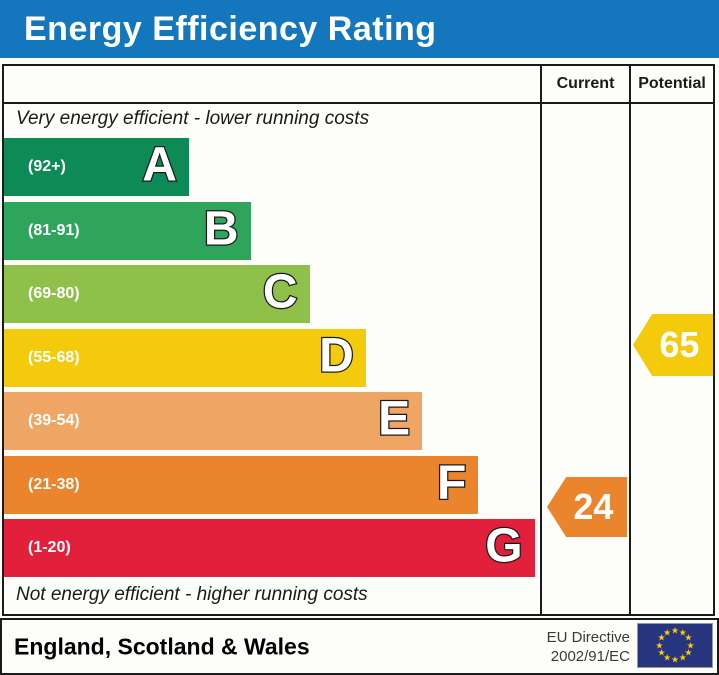 The width and height of the screenshot is (719, 675). I want to click on band-d-letter: D, so click(336, 356).